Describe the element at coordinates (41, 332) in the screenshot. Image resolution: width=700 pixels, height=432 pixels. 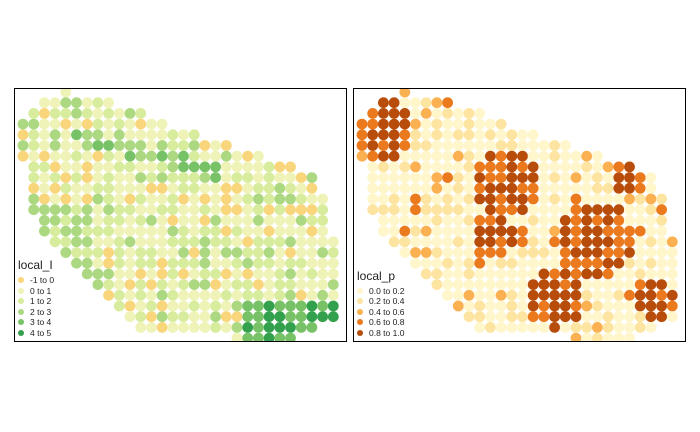
I see `legend-label: 4 to 5` at that location.